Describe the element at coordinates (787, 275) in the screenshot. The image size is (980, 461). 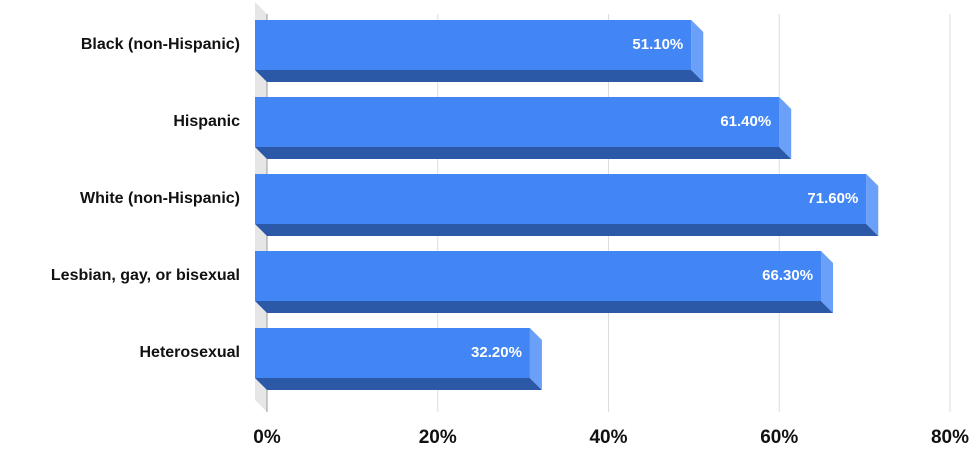
I see `value-label: 66.30%` at that location.